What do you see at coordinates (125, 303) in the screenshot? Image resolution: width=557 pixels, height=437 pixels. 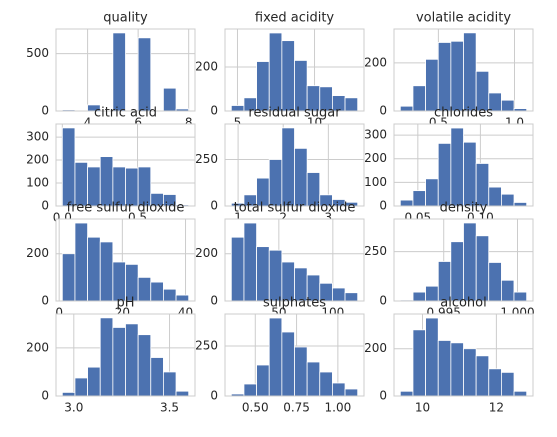 I see `subplot-title: pH` at bounding box center [125, 303].